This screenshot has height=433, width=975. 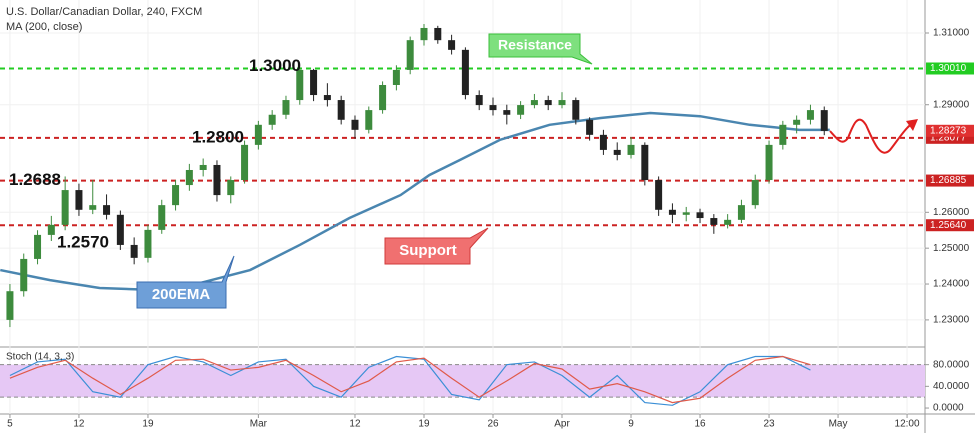 I want to click on level-note: 1.2570, so click(x=83, y=242).